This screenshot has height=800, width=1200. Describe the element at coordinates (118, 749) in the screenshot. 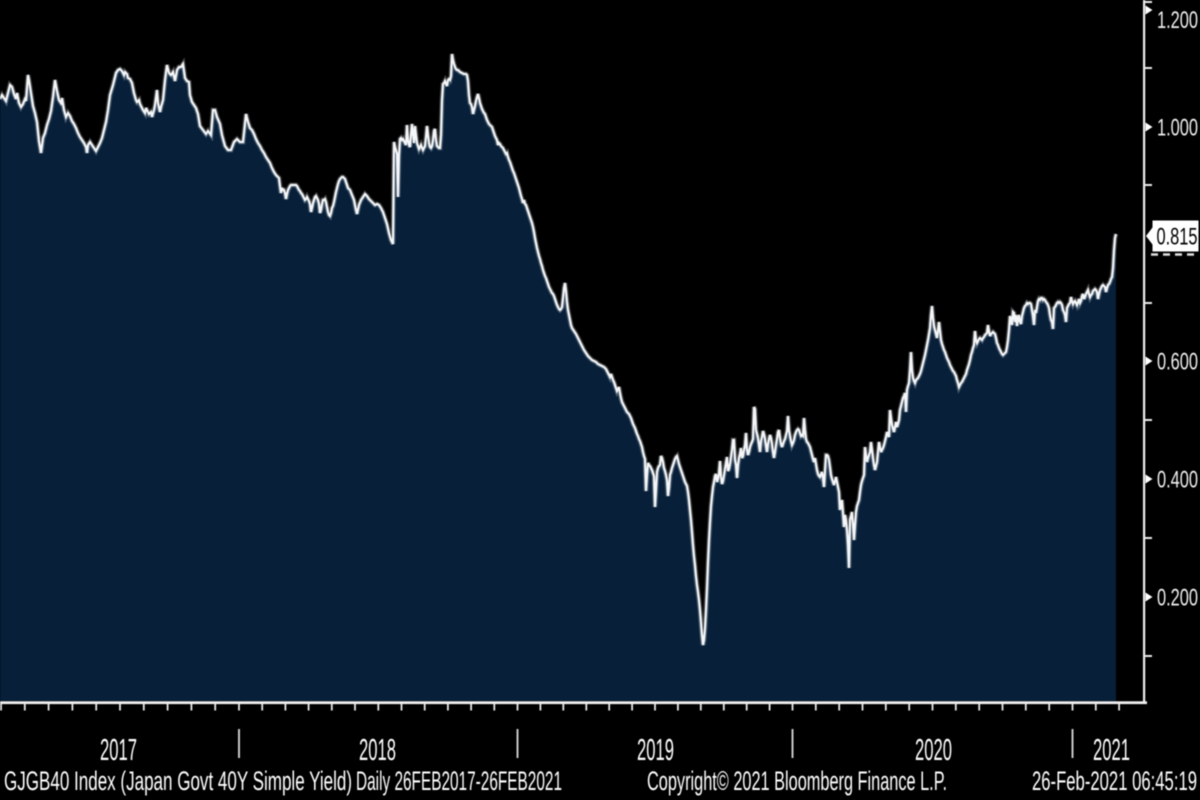

I see `svg-text: 2017` at that location.